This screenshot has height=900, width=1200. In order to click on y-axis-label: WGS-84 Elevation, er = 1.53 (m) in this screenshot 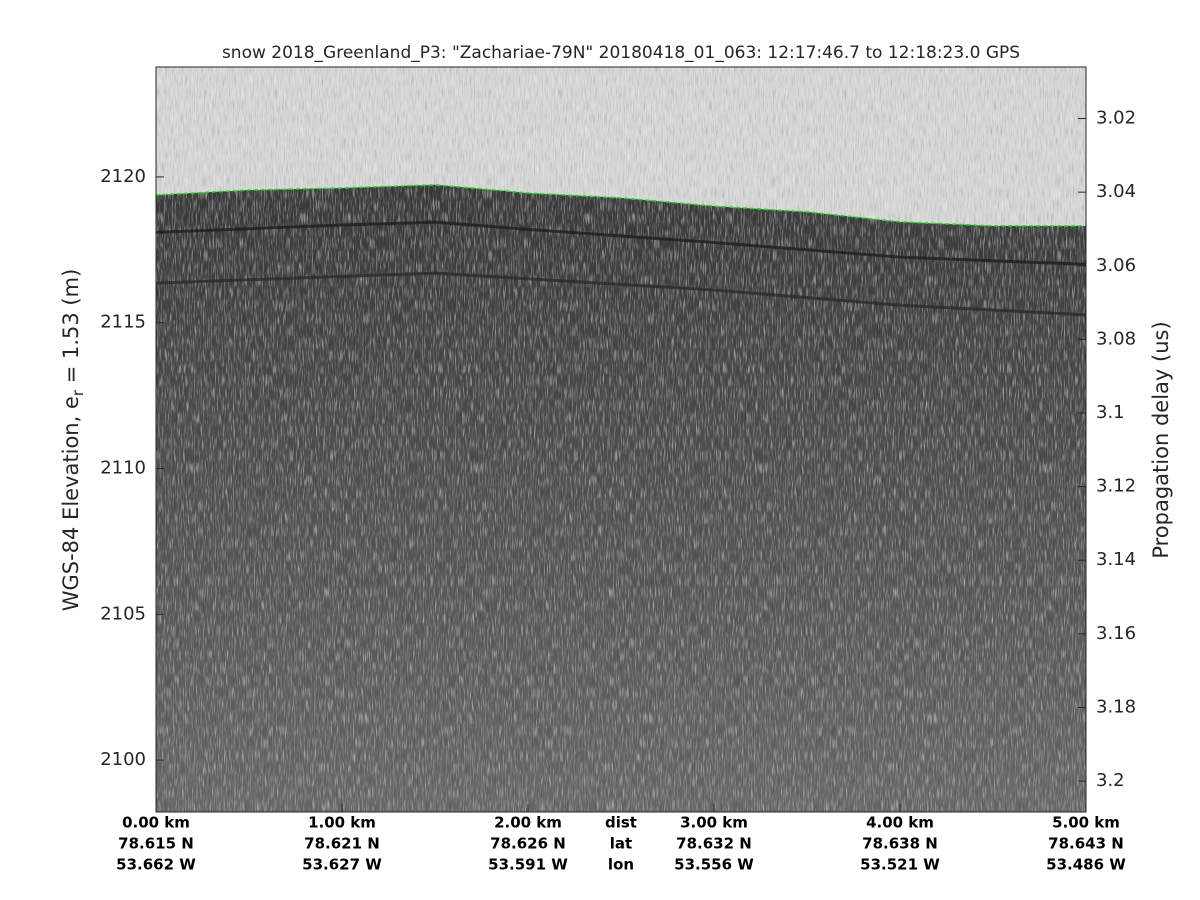, I will do `click(73, 440)`.